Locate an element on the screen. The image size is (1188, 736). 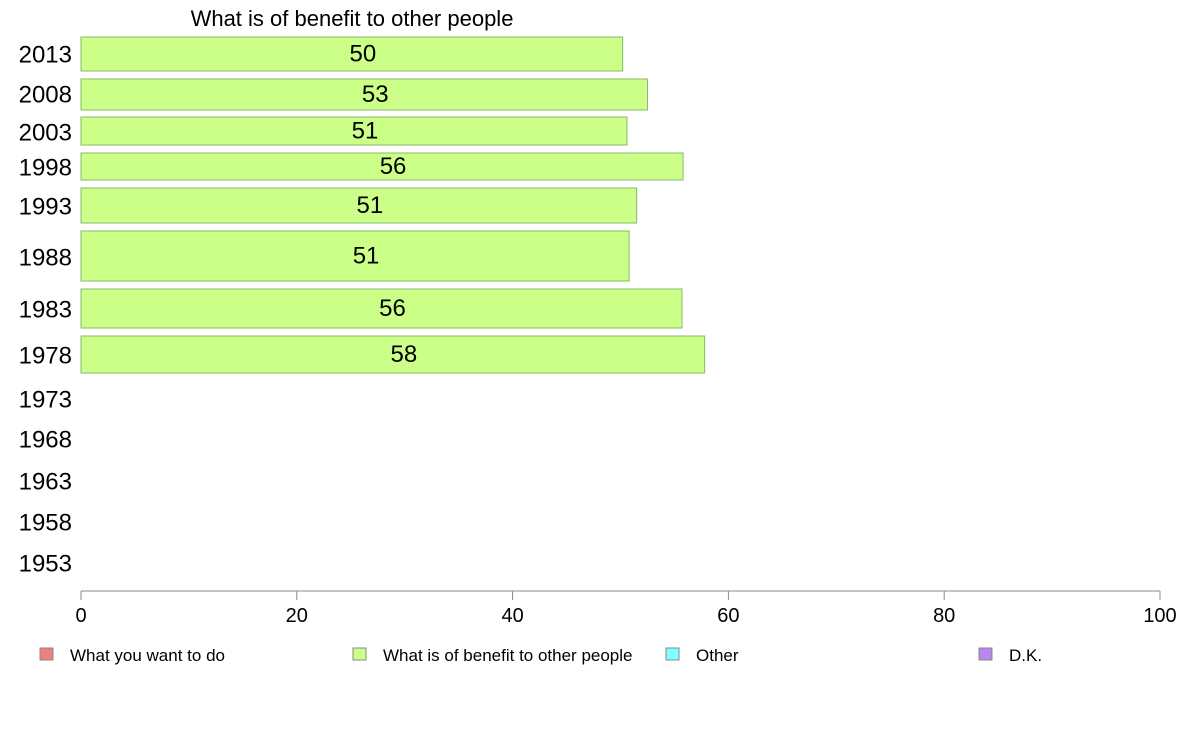
bar-2013 is located at coordinates (352, 54).